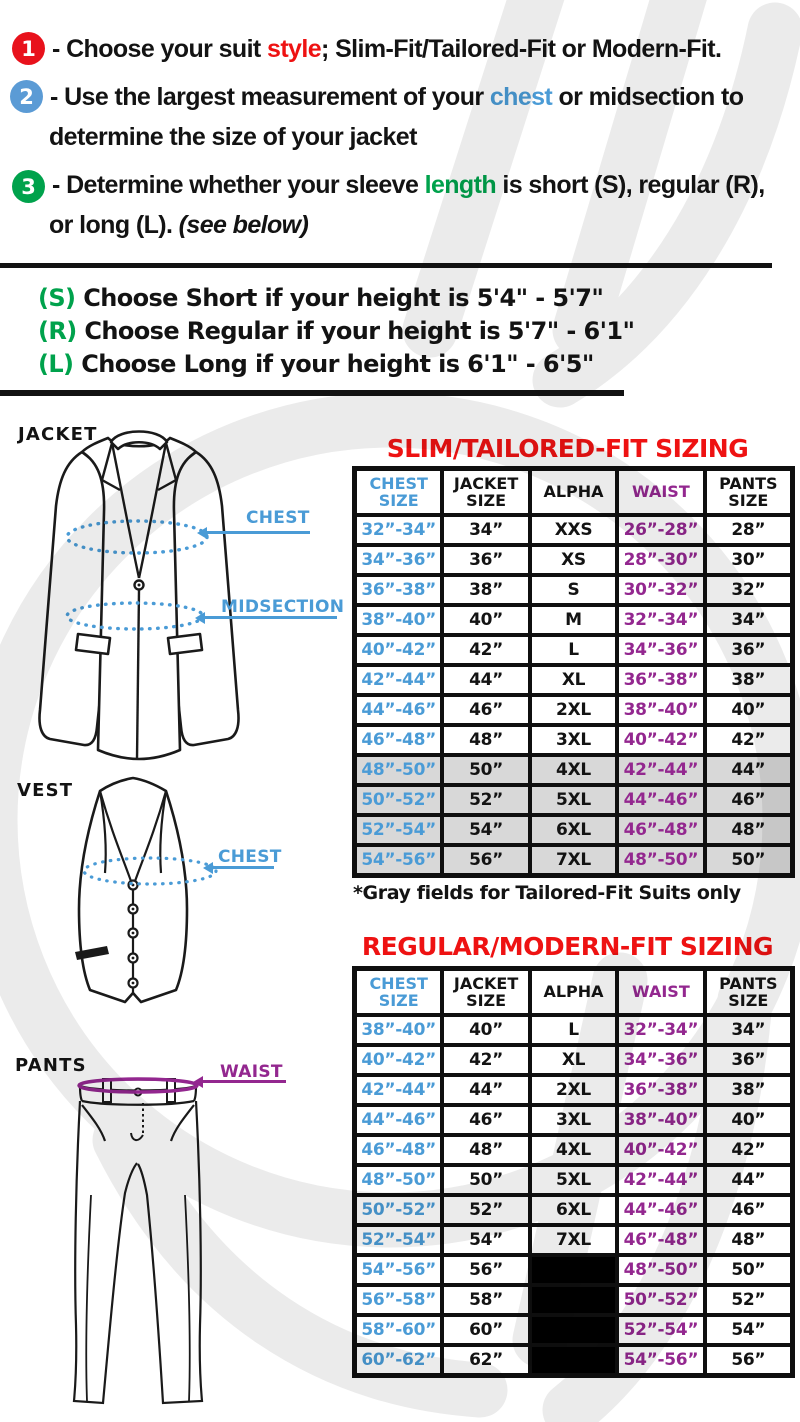  What do you see at coordinates (748, 770) in the screenshot?
I see `table-cell: 44”` at bounding box center [748, 770].